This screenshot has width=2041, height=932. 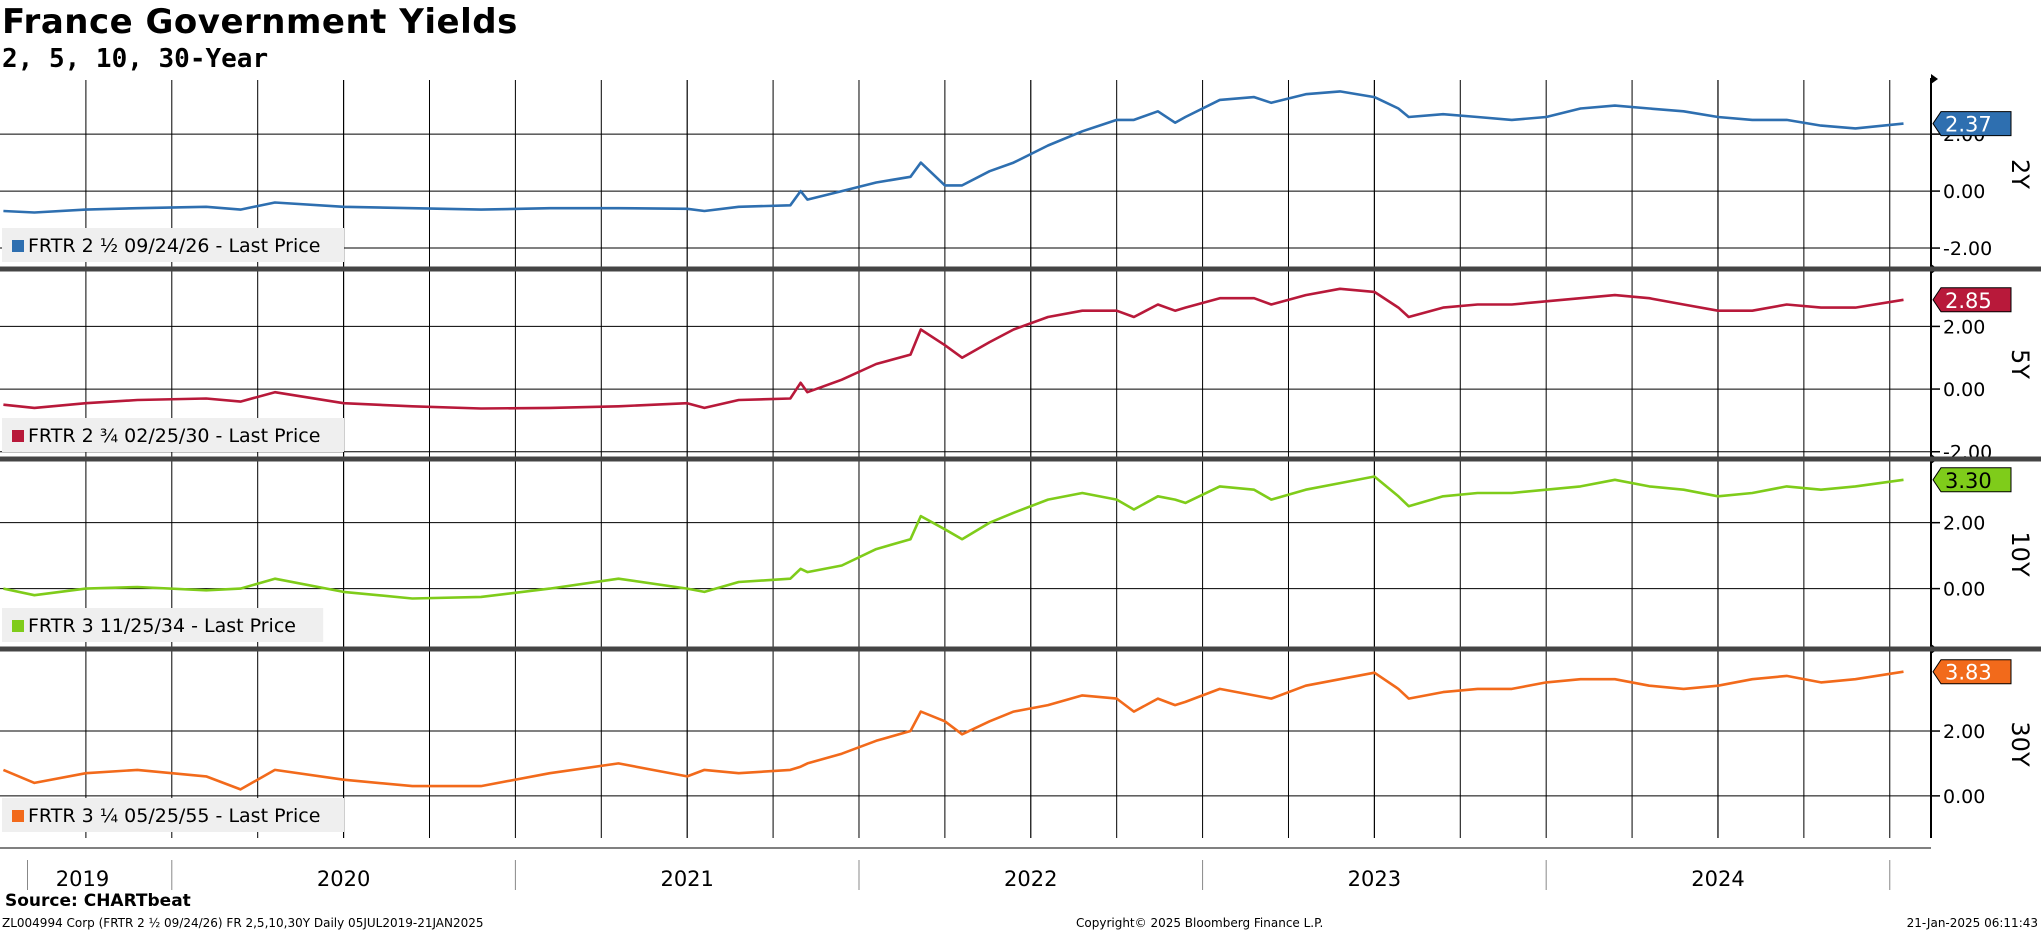 I want to click on chart-title: France Government Yields, so click(x=260, y=22).